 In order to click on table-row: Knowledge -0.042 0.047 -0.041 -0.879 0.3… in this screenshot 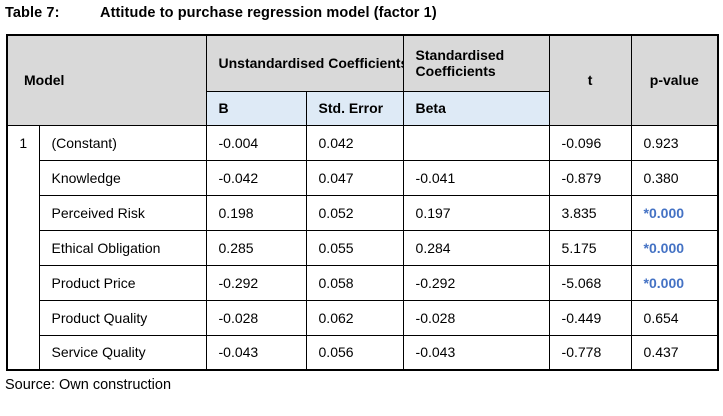, I will do `click(363, 177)`.